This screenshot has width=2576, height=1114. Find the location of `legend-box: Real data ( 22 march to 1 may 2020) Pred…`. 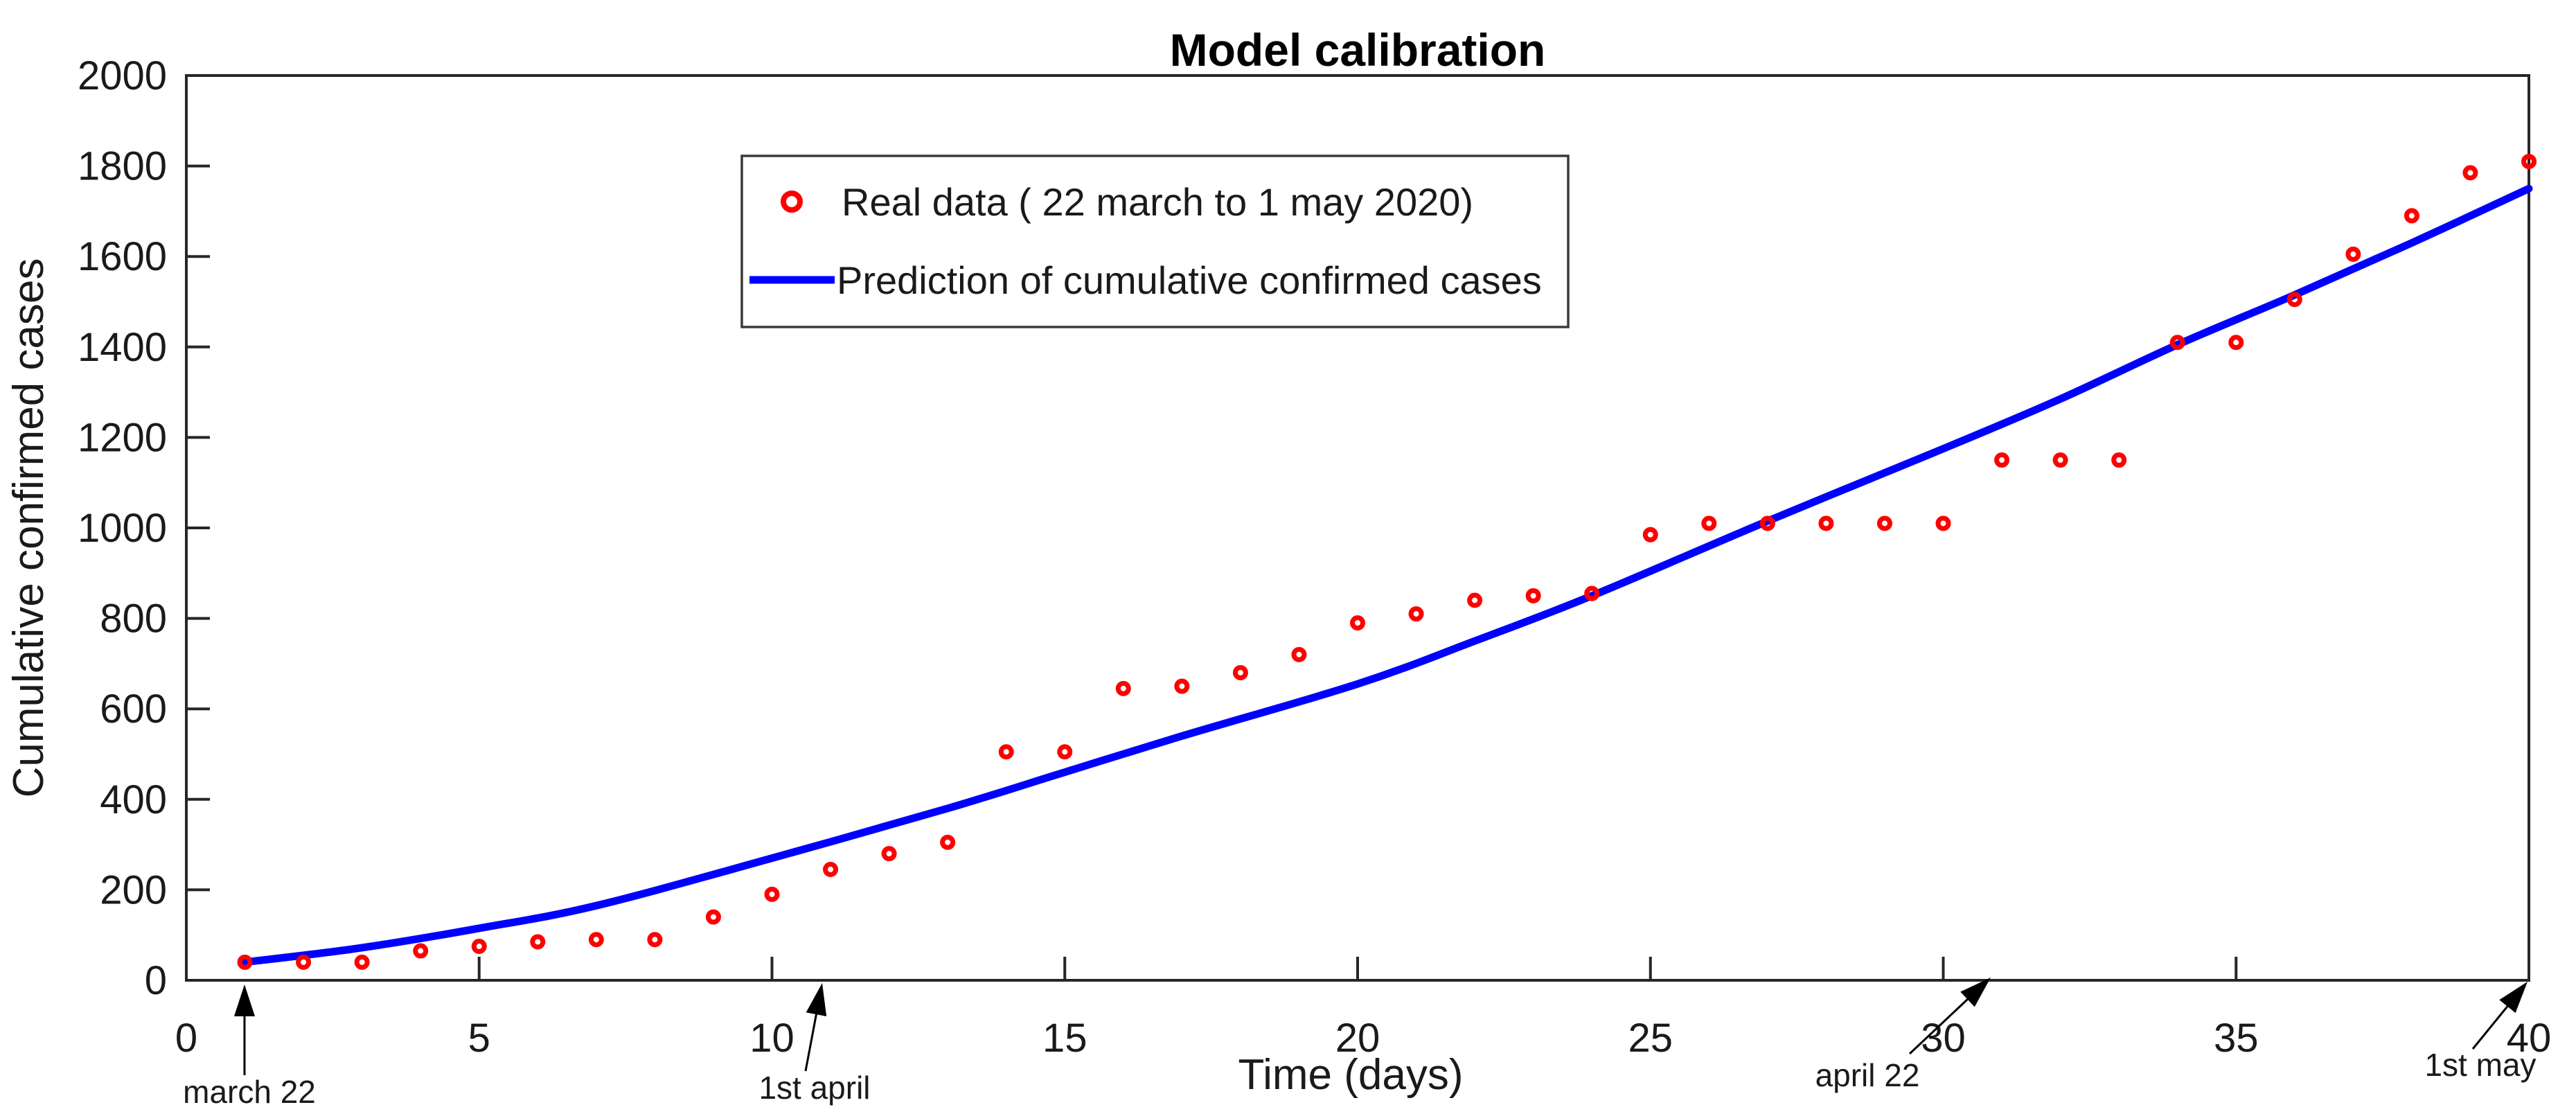

legend-box: Real data ( 22 march to 1 may 2020) Pred… is located at coordinates (1155, 241).